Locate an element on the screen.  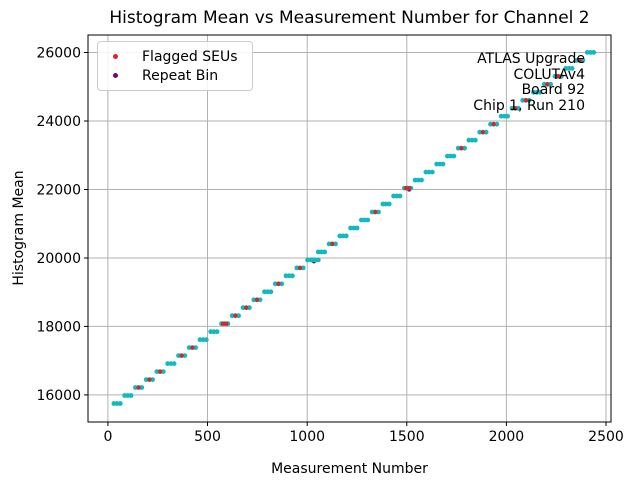
svg-text: 22000 is located at coordinates (58, 191).